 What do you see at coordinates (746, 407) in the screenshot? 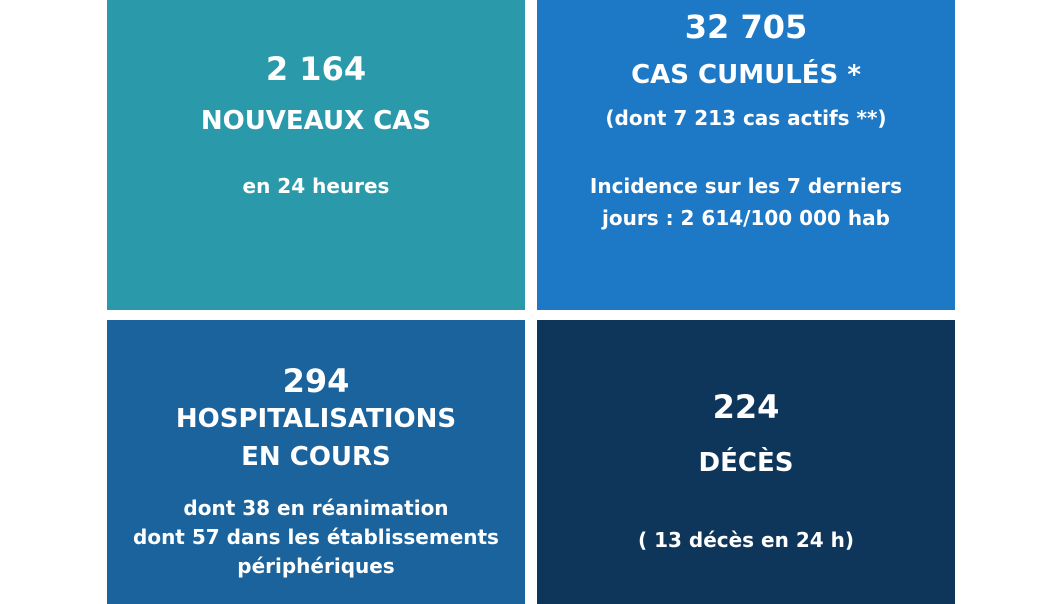
I see `deaths-value: 224` at bounding box center [746, 407].